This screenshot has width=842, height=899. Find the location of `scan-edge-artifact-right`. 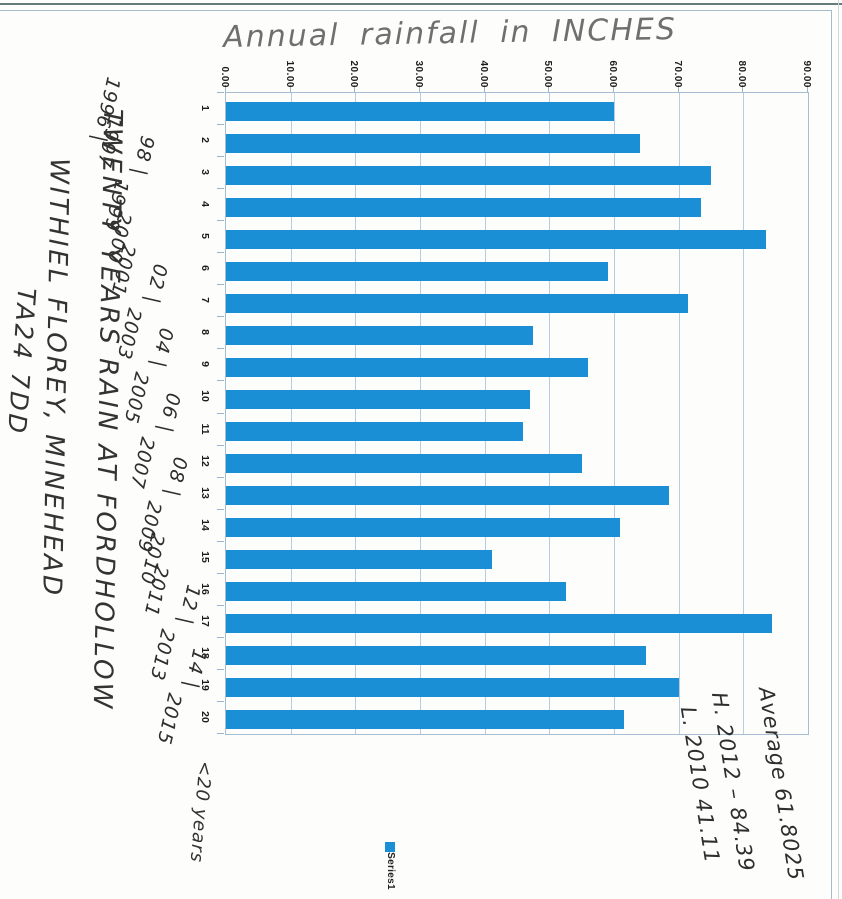

scan-edge-artifact-right is located at coordinates (838, 449).